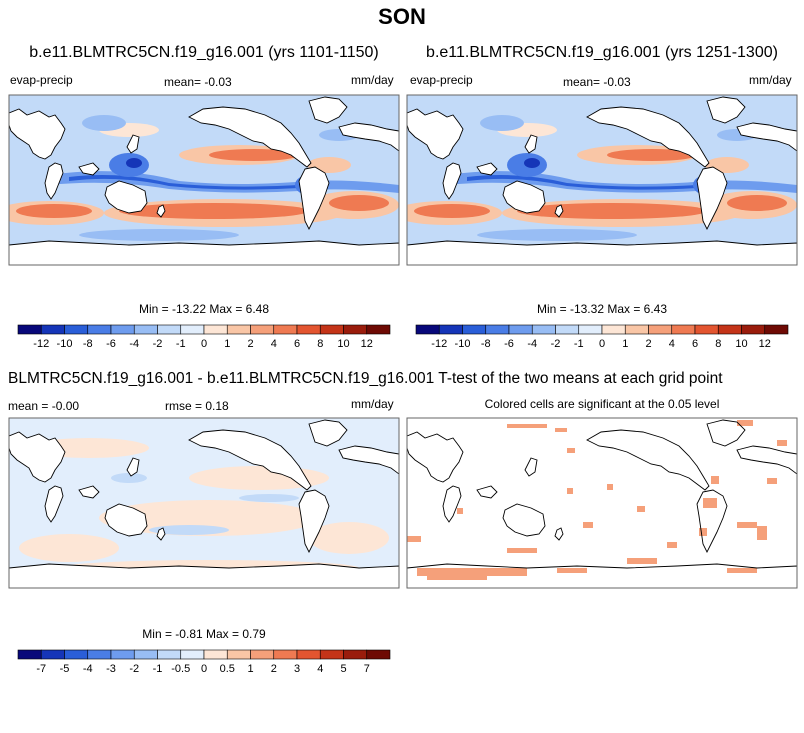  Describe the element at coordinates (367, 669) in the screenshot. I see `colorbar3-tick-label: 7` at that location.